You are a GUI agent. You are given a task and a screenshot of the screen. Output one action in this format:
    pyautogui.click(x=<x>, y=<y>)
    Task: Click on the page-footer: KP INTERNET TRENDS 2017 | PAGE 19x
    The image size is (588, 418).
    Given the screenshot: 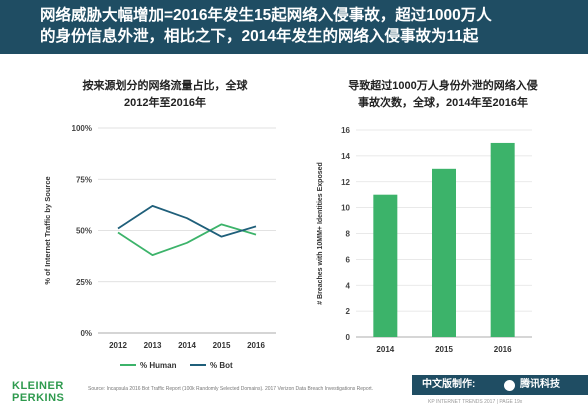 What is the action you would take?
    pyautogui.click(x=475, y=402)
    